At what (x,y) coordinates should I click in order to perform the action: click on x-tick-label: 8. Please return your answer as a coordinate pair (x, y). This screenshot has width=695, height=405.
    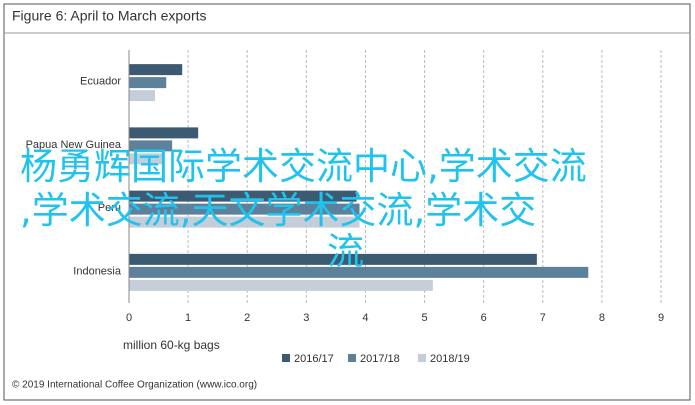
    Looking at the image, I should click on (602, 318).